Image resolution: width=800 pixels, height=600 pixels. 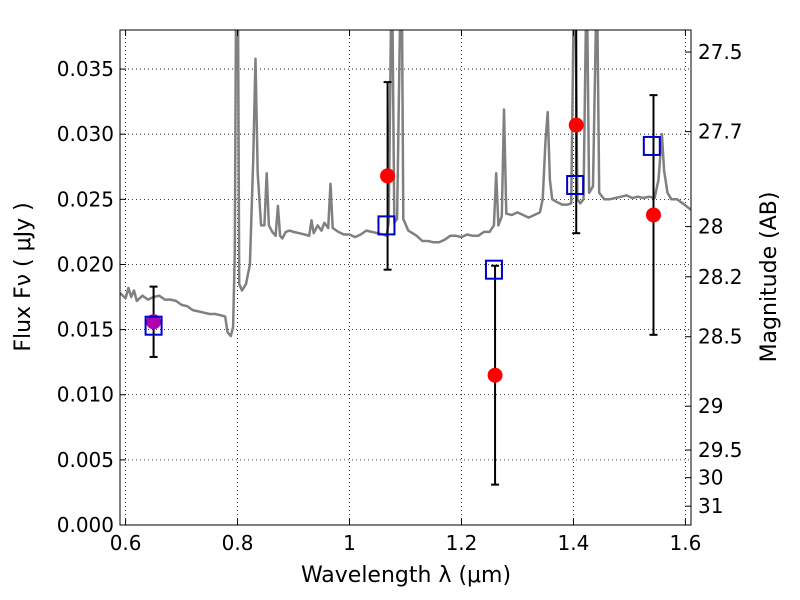 What do you see at coordinates (91, 297) in the screenshot?
I see `y-axis-left: 0.000 0.005 0.010 0.015 0.020 0.025 0.030 0.035` at bounding box center [91, 297].